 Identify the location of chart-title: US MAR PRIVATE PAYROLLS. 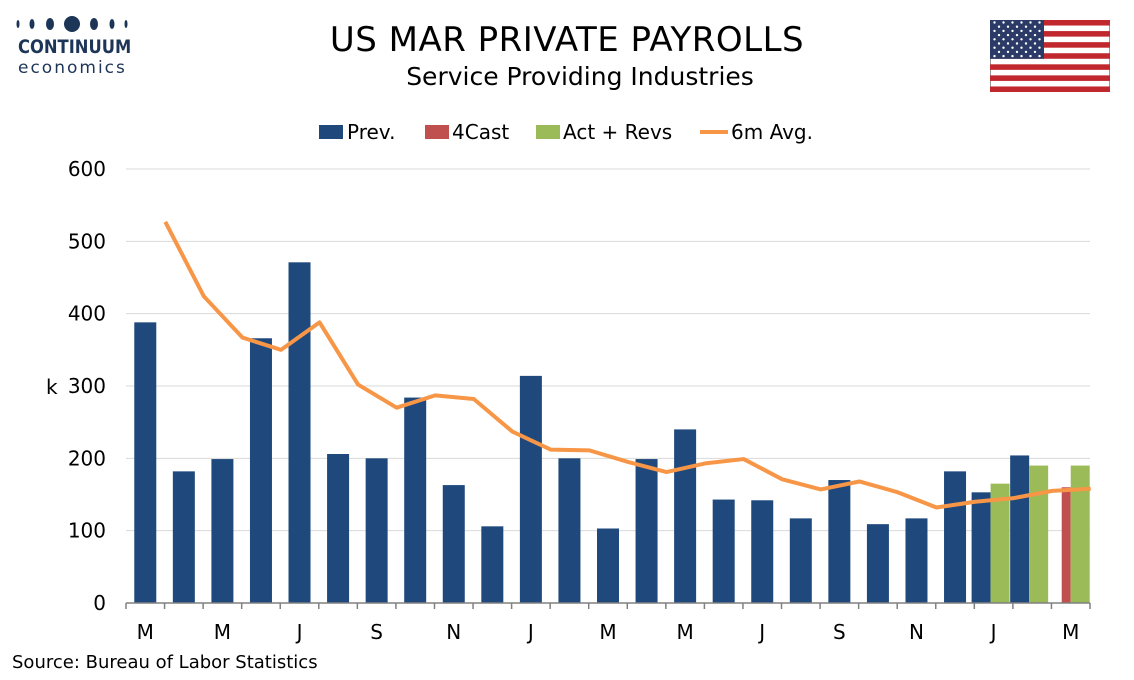
(567, 40).